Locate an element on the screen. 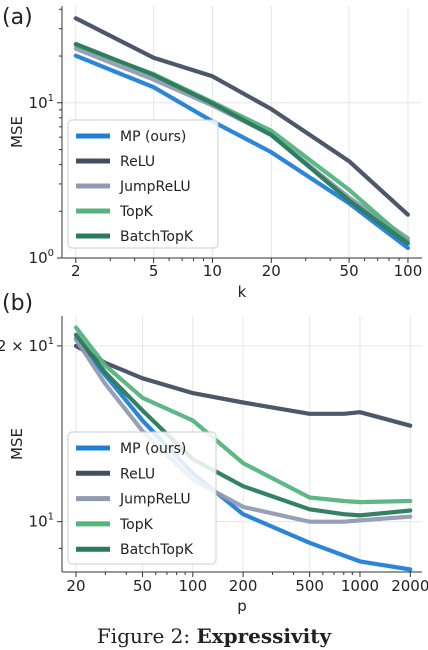 The width and height of the screenshot is (428, 650). x-tick-label: 10 is located at coordinates (212, 271).